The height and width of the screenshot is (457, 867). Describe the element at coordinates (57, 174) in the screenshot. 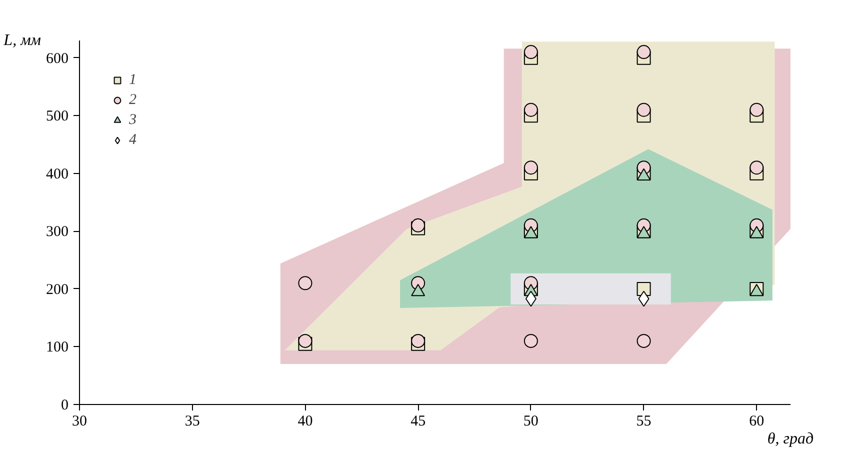

I see `y-tick-label: 400` at that location.